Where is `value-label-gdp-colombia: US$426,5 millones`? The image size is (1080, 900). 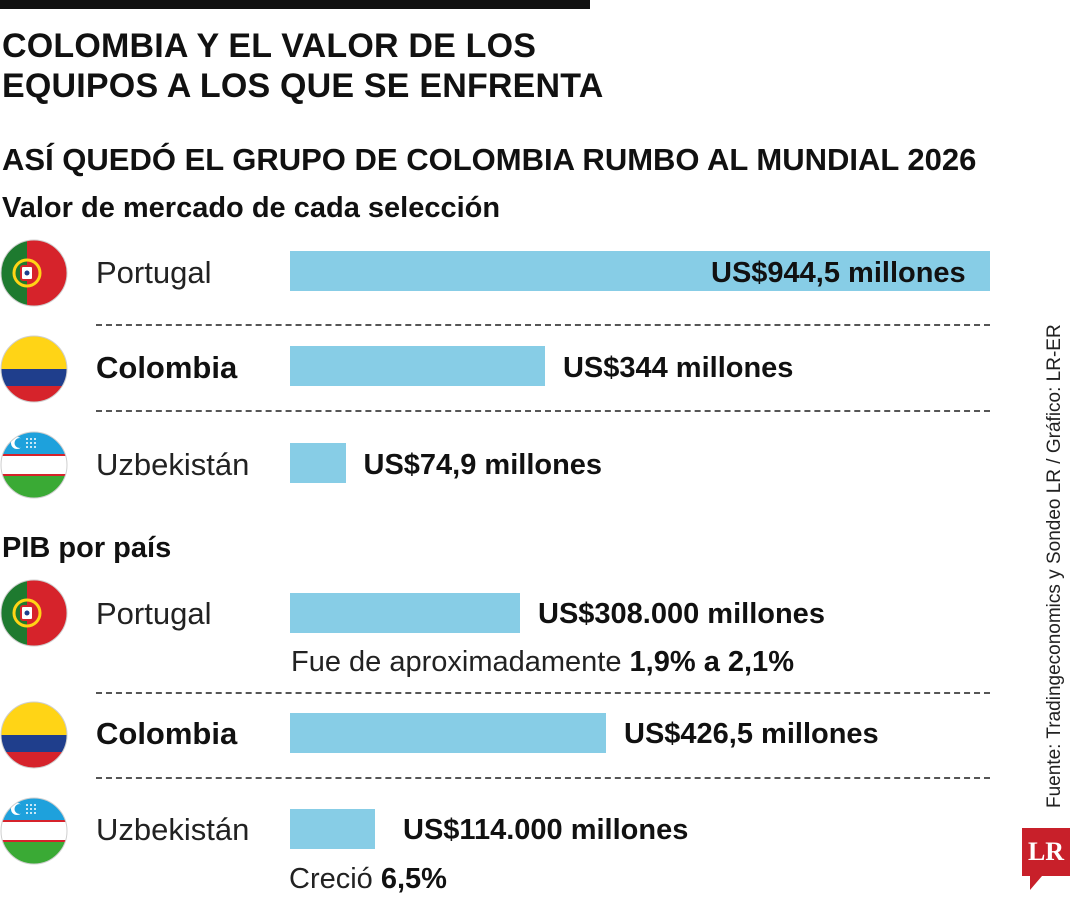
value-label-gdp-colombia: US$426,5 millones is located at coordinates (751, 734).